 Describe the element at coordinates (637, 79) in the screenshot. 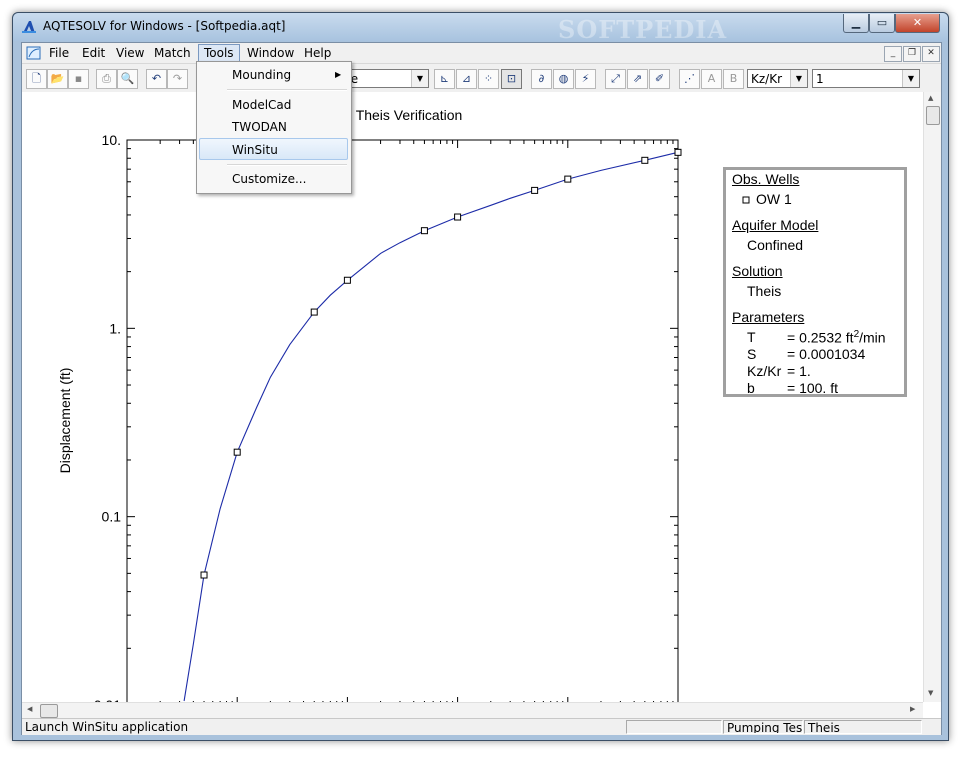

I see `auto-match-icon: ⇗` at that location.